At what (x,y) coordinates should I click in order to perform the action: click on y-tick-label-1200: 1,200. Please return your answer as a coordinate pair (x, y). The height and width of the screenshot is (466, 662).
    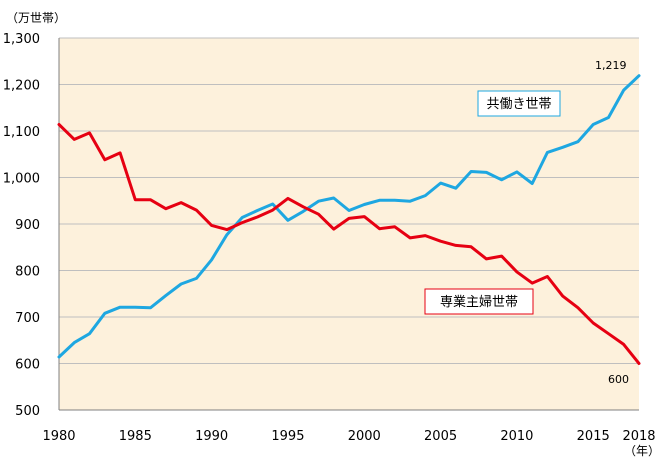
    Looking at the image, I should click on (21, 86).